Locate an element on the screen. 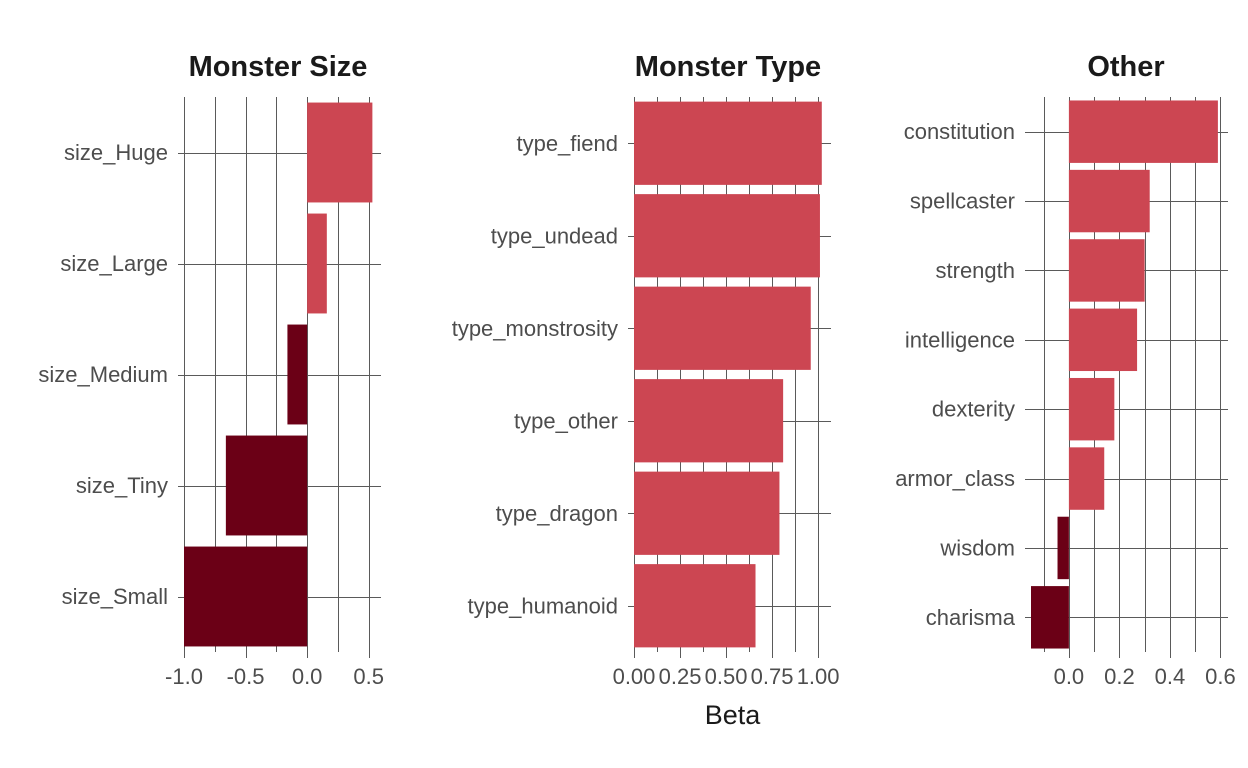 Image resolution: width=1248 pixels, height=768 pixels. x-tick-label: 0.4 is located at coordinates (1170, 676).